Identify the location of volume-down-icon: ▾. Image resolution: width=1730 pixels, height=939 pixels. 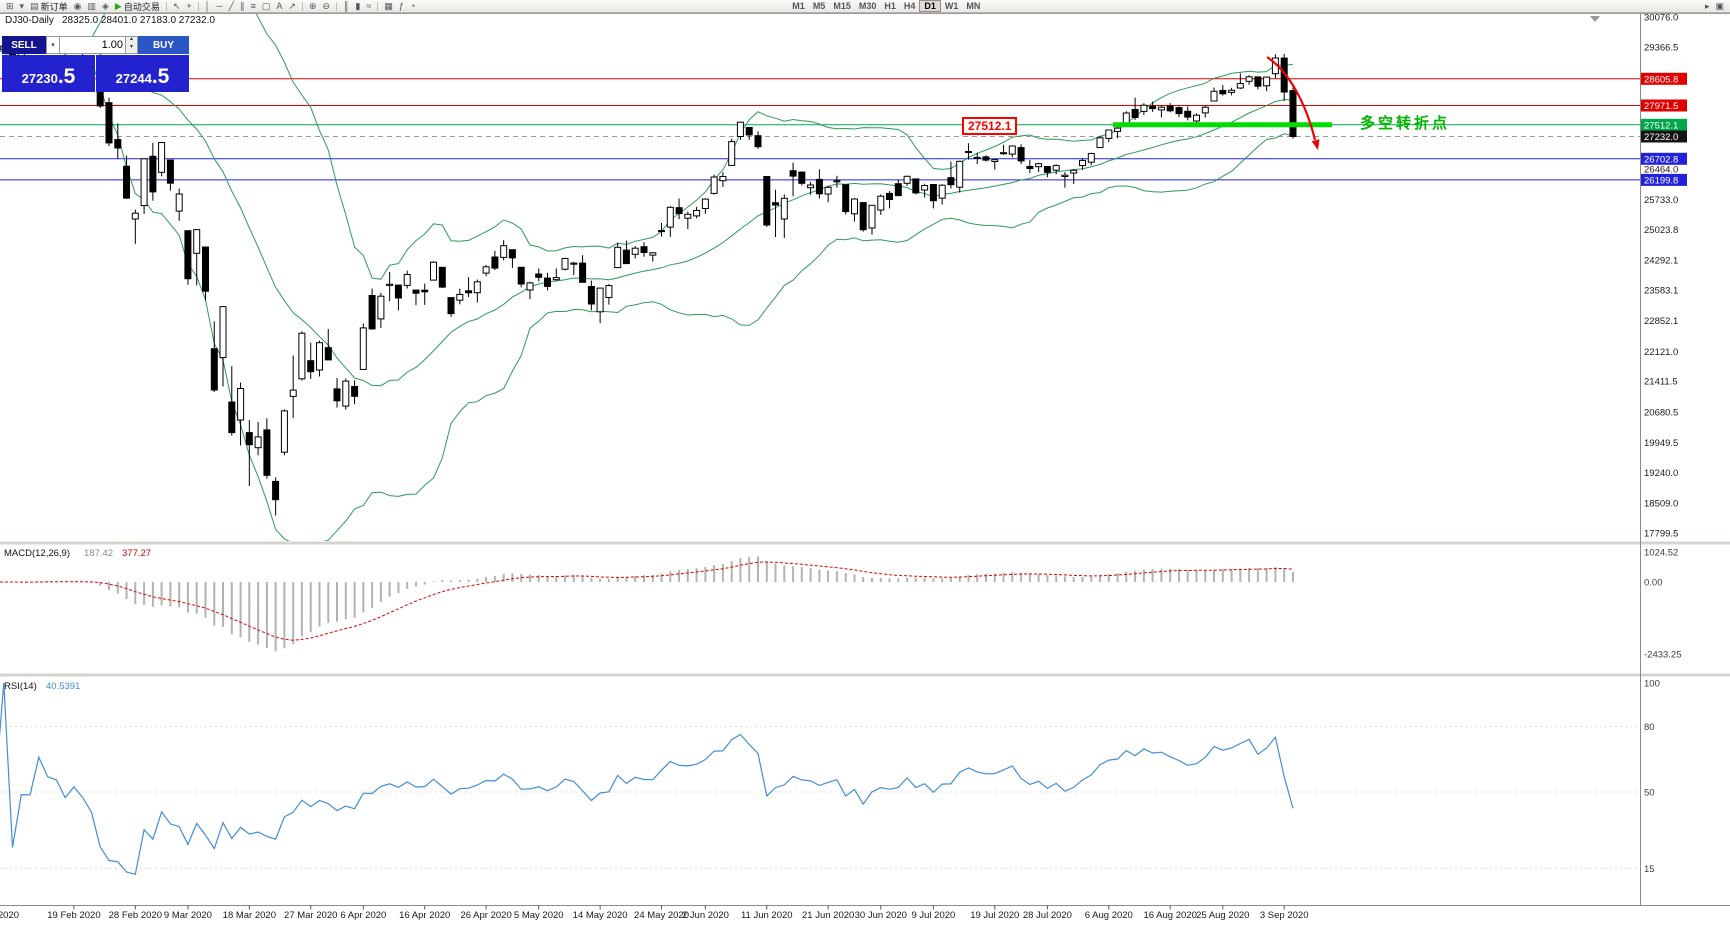
(131, 47).